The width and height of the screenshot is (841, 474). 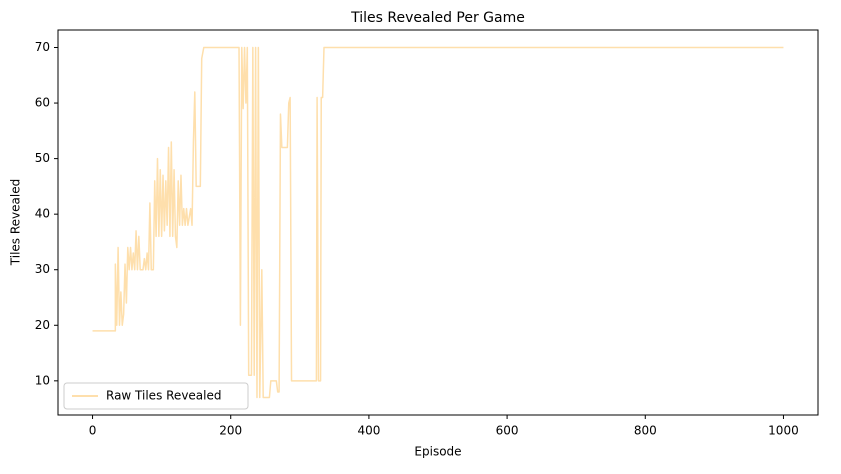 What do you see at coordinates (42, 214) in the screenshot?
I see `y-tick-label: 40` at bounding box center [42, 214].